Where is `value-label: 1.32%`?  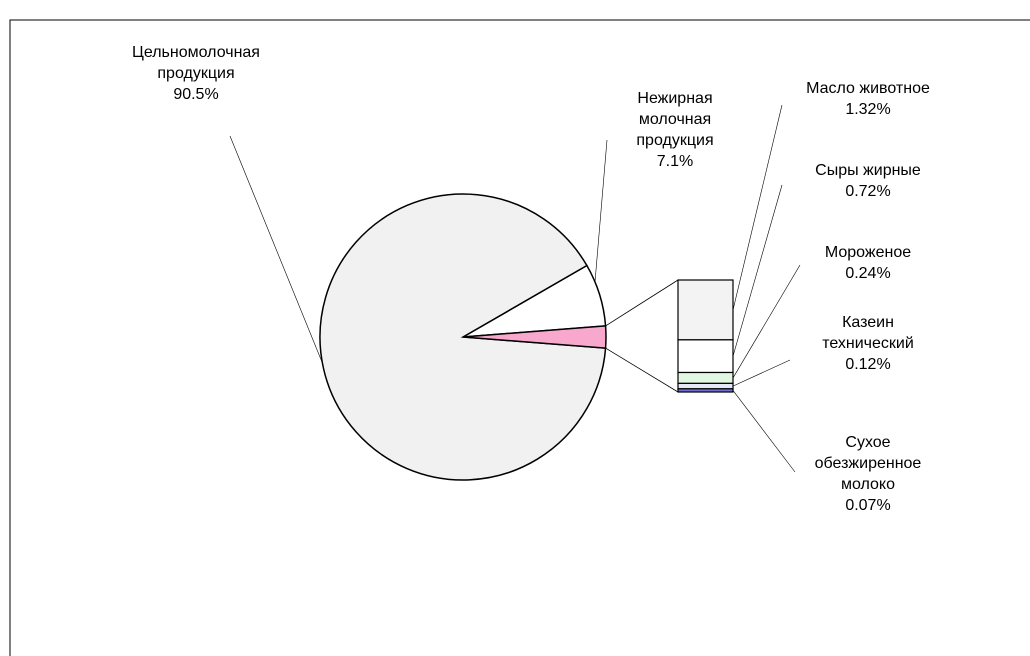
value-label: 1.32% is located at coordinates (868, 109).